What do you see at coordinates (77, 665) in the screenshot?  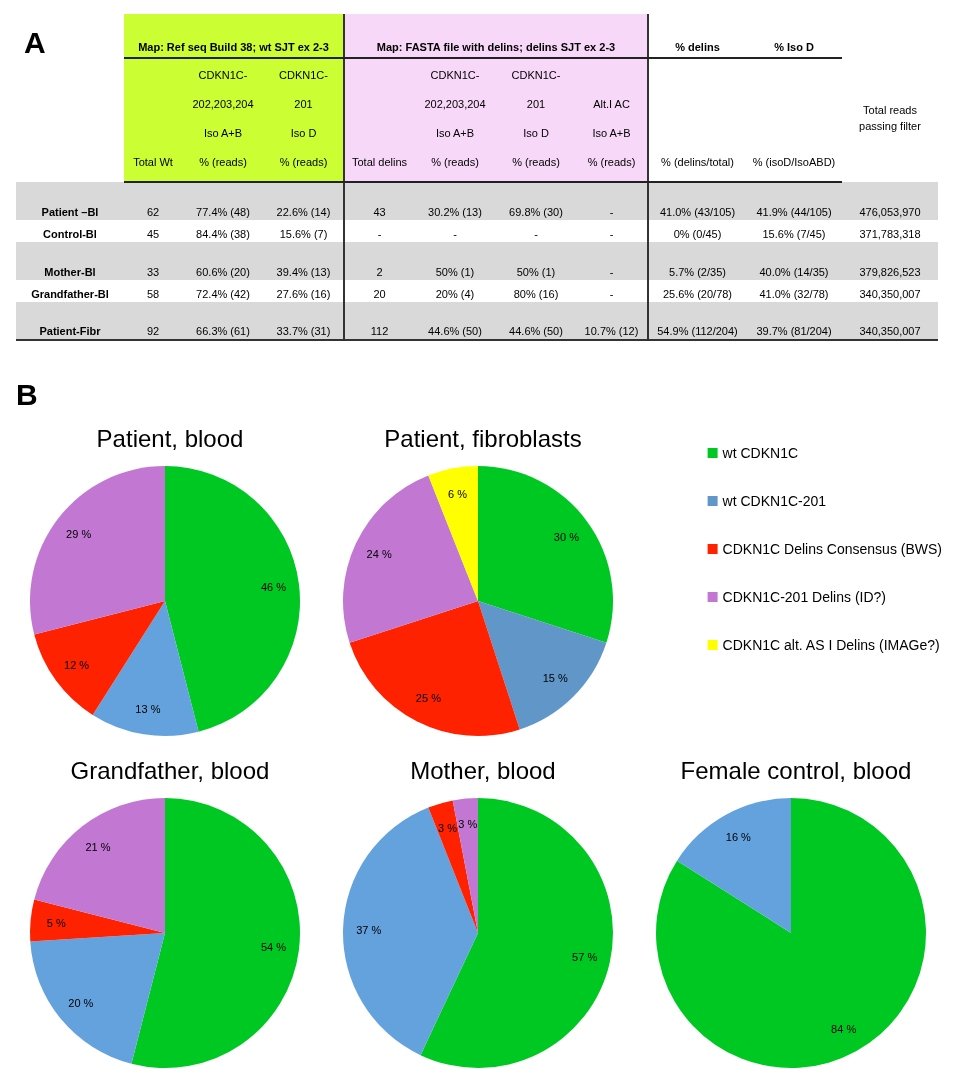 I see `data-label: 12 %` at bounding box center [77, 665].